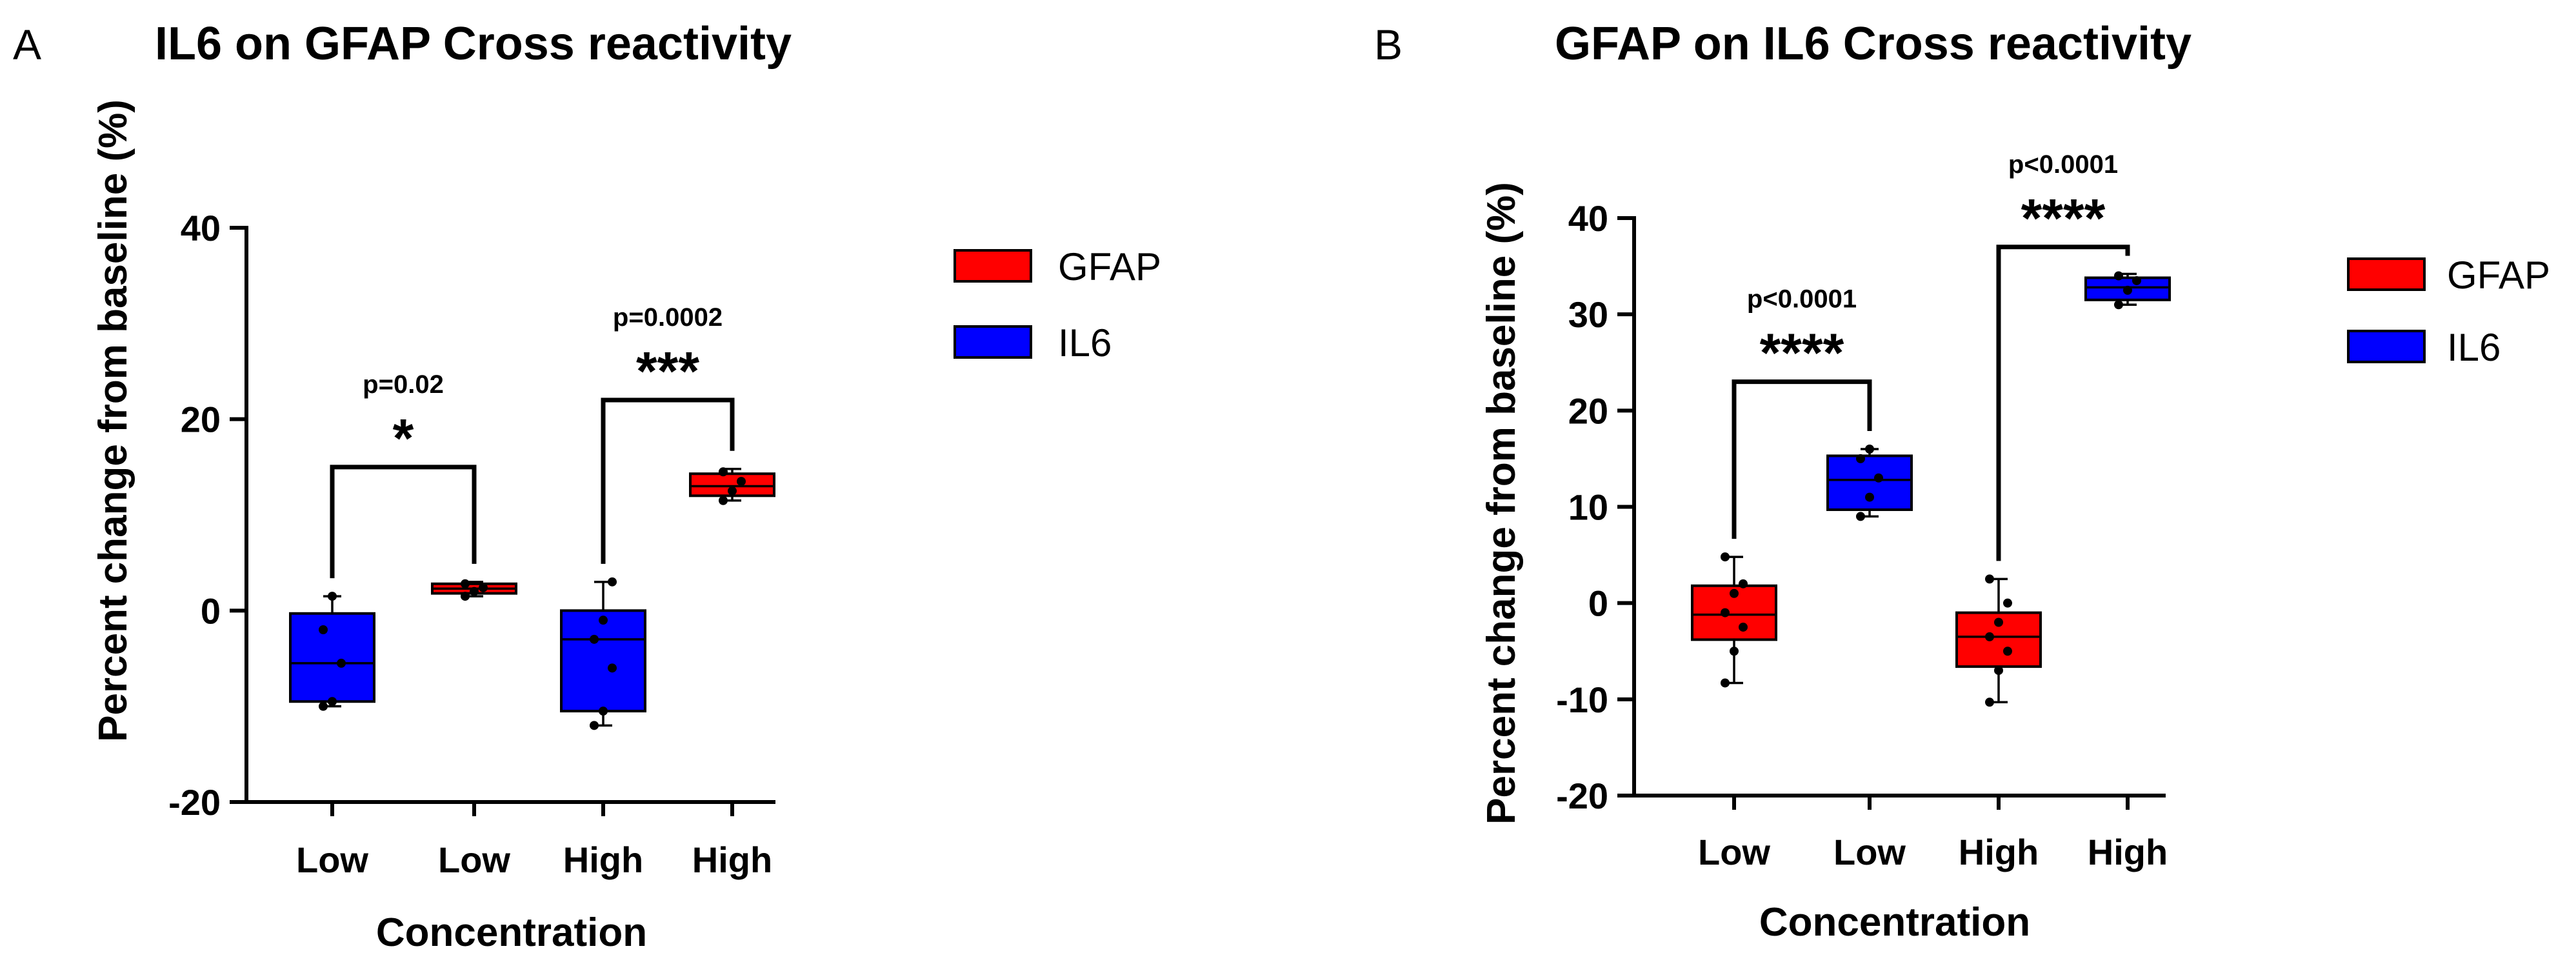  I want to click on panel-b-y-axis-label: Percent change from baseline (%), so click(1501, 503).